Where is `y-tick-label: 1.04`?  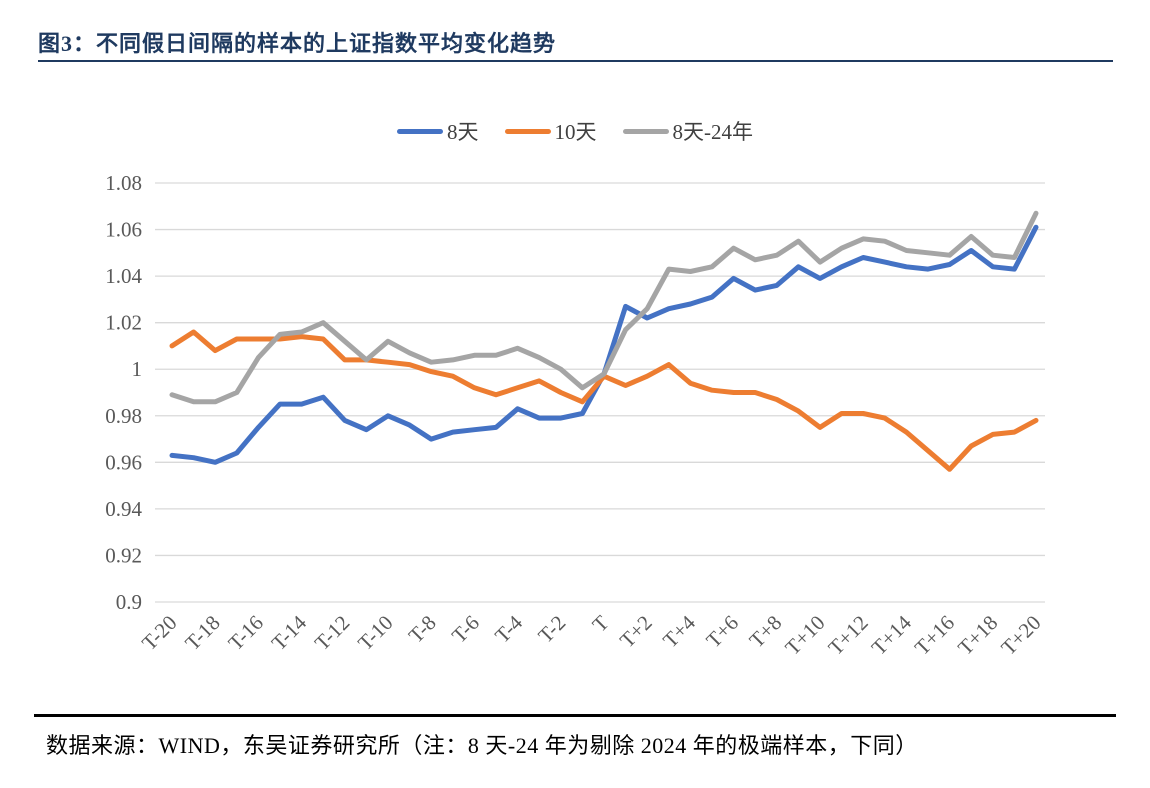
y-tick-label: 1.04 is located at coordinates (123, 276).